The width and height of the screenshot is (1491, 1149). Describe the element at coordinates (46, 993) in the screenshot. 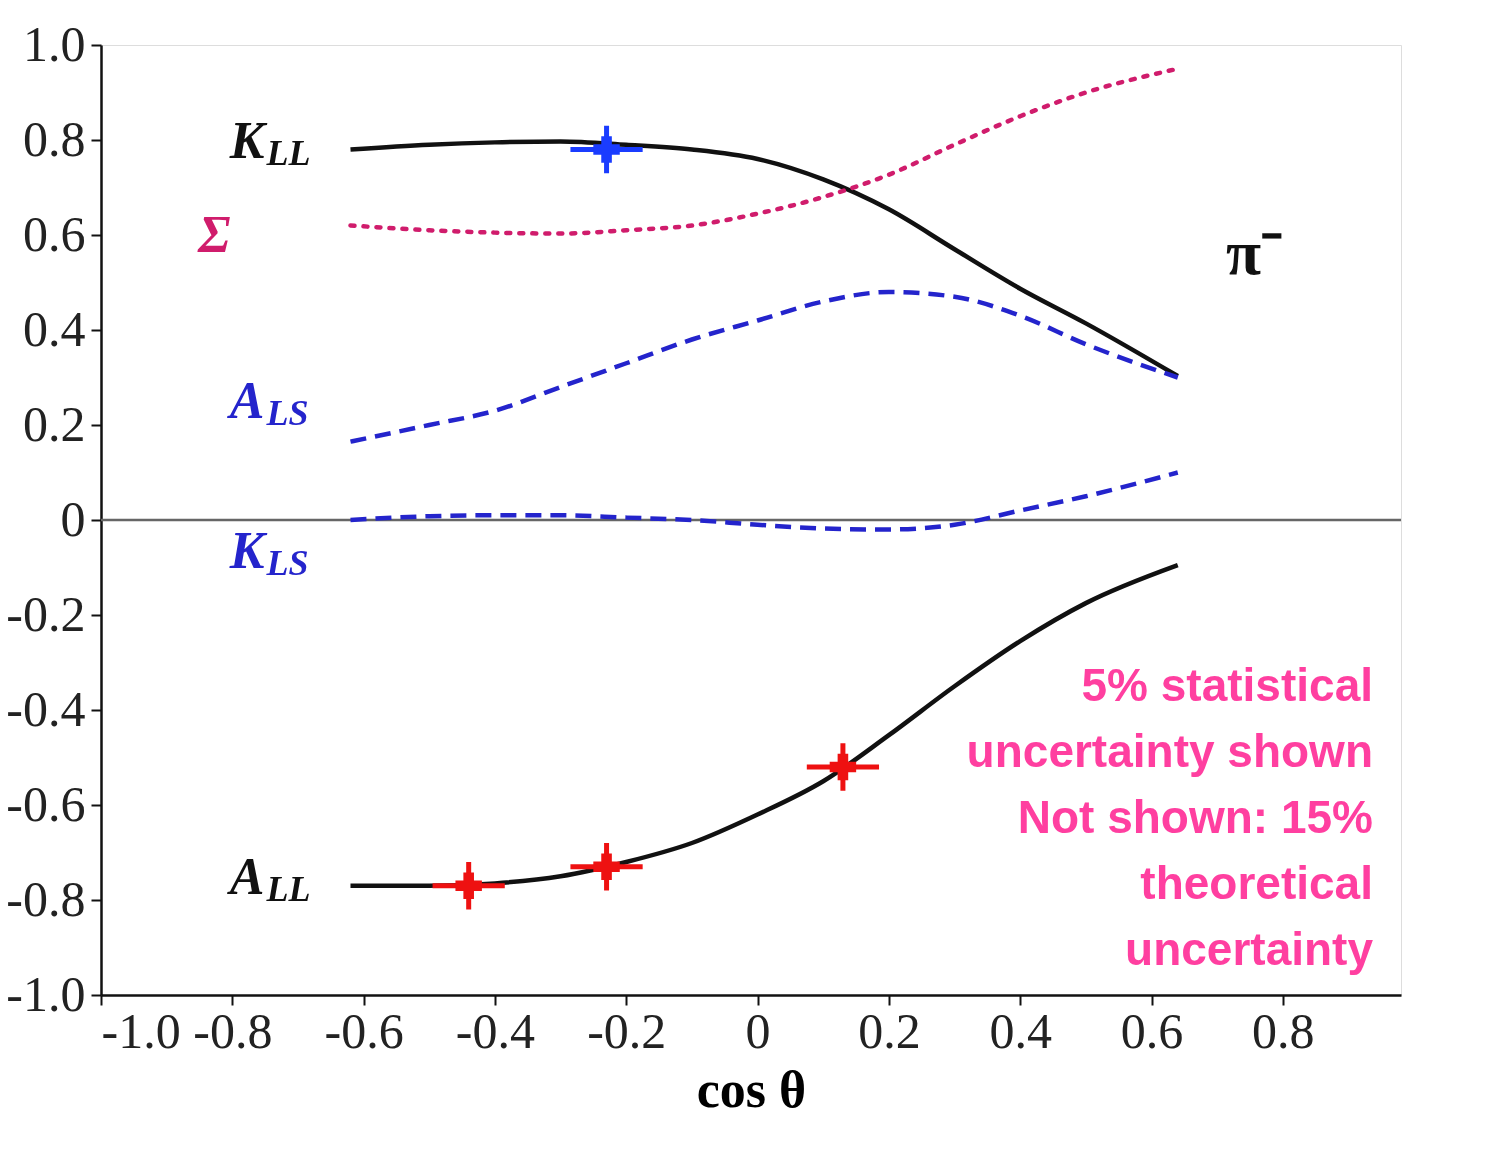

I see `y-tick-label: -1.0` at that location.